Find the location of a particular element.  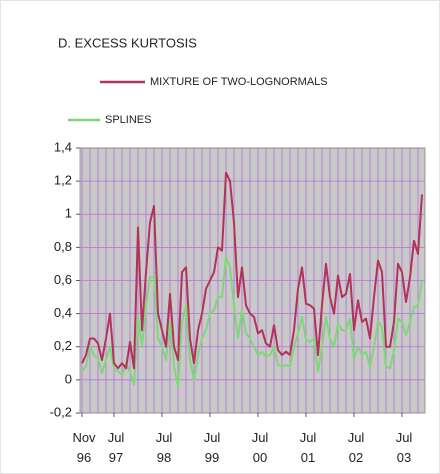

x-tick-label: Jul 03 is located at coordinates (404, 447).